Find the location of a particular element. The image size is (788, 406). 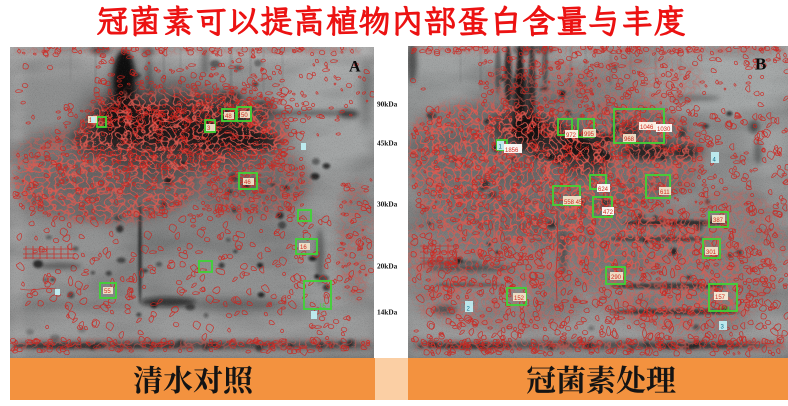

svg-text: 1030 is located at coordinates (664, 130).